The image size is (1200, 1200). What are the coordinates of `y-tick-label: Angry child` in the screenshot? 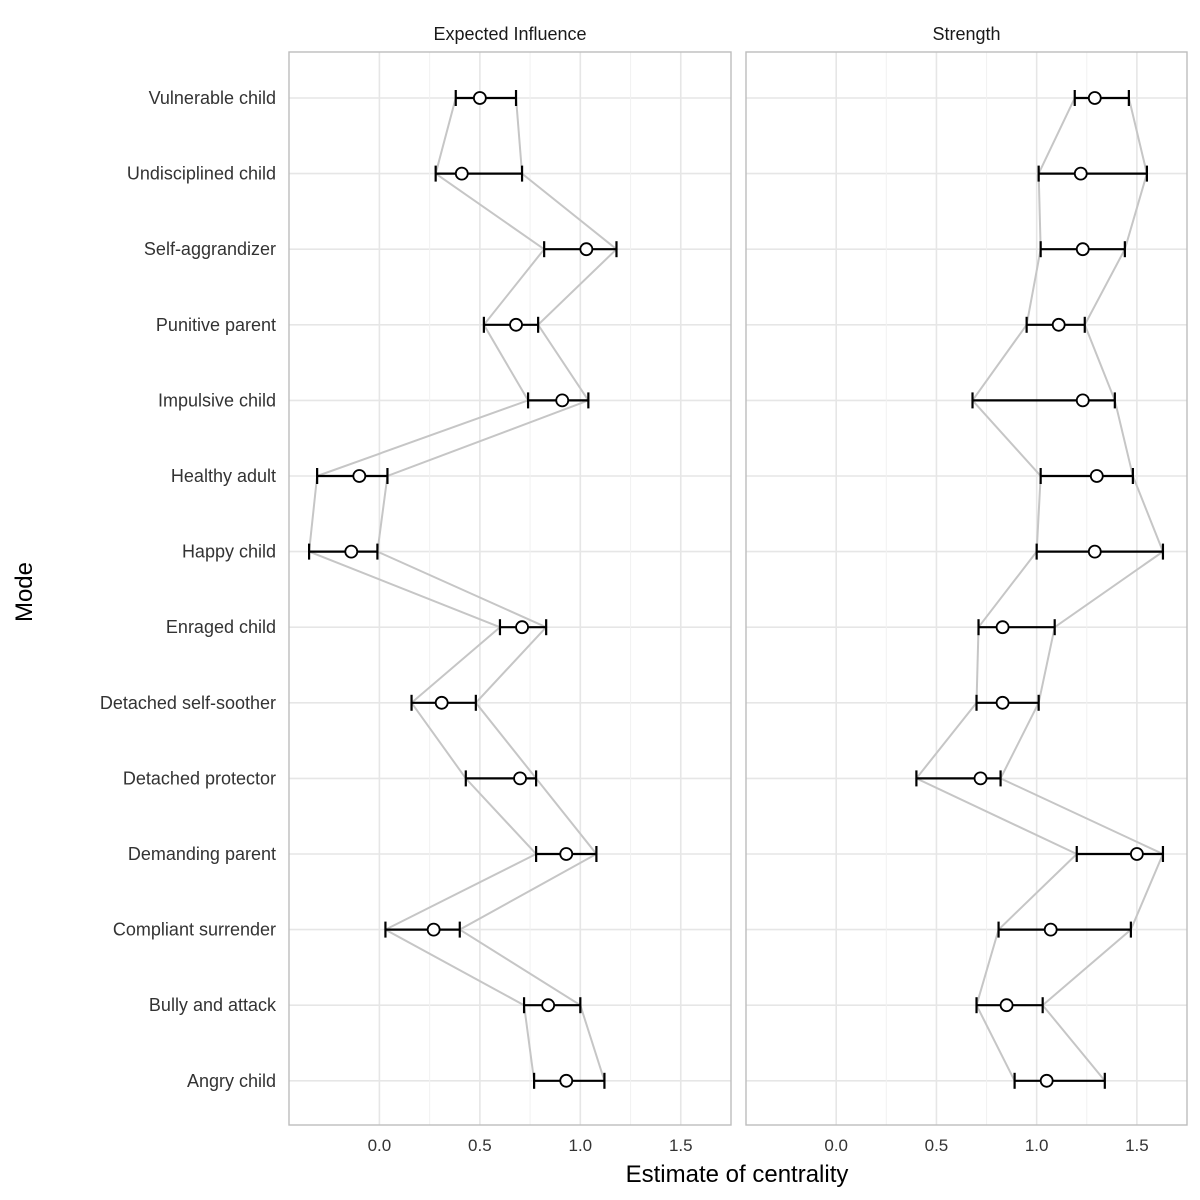 It's located at (231, 1081).